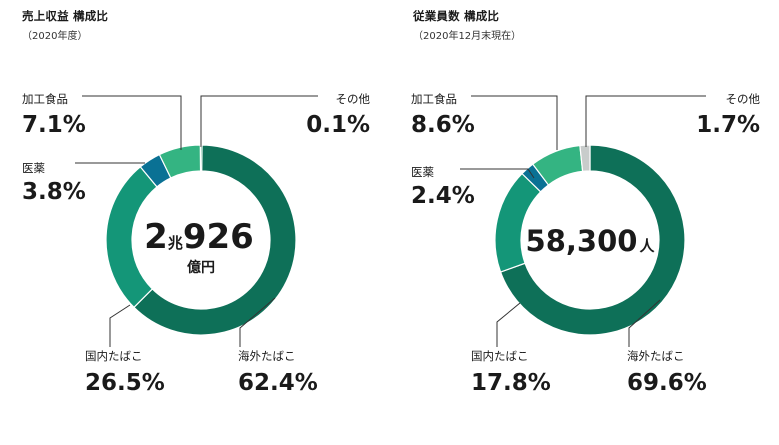  I want to click on slice-value-pharma: 2.4%, so click(443, 196).